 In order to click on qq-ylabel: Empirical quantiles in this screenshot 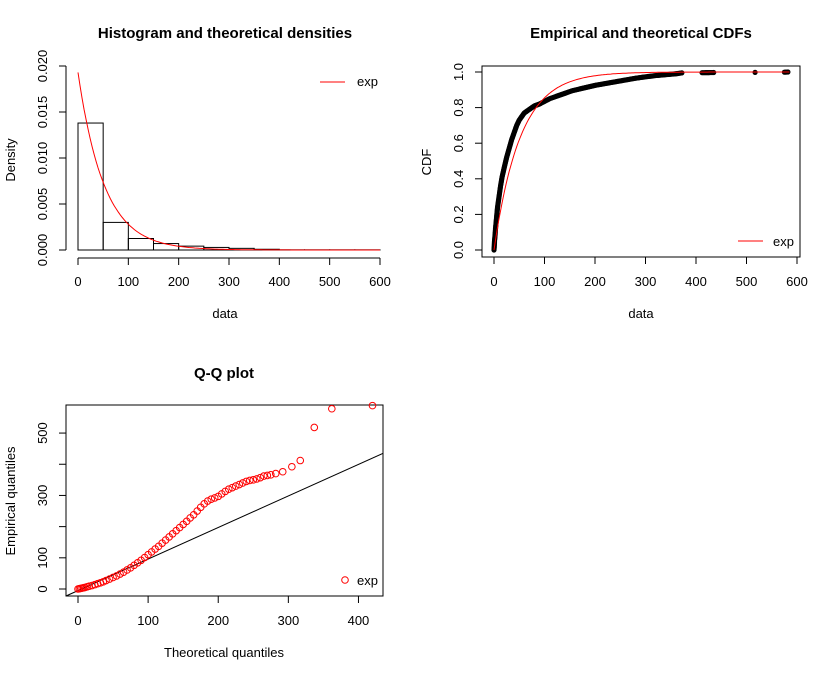, I will do `click(10, 501)`.